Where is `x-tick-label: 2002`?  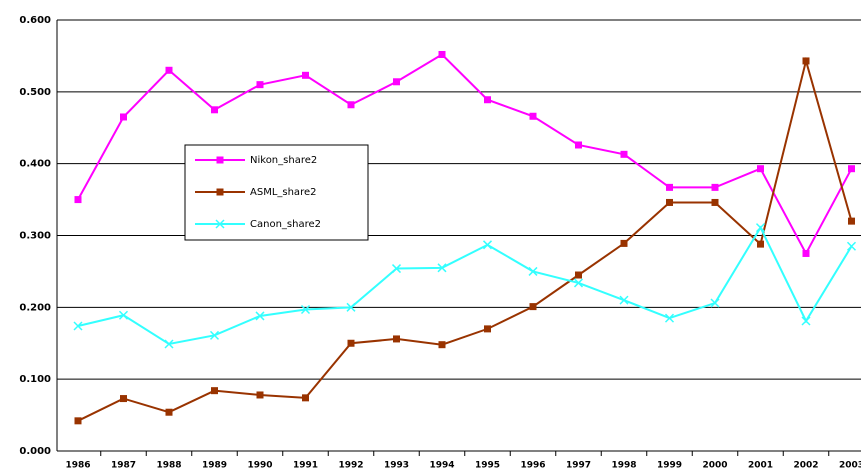
x-tick-label: 2002 is located at coordinates (805, 465).